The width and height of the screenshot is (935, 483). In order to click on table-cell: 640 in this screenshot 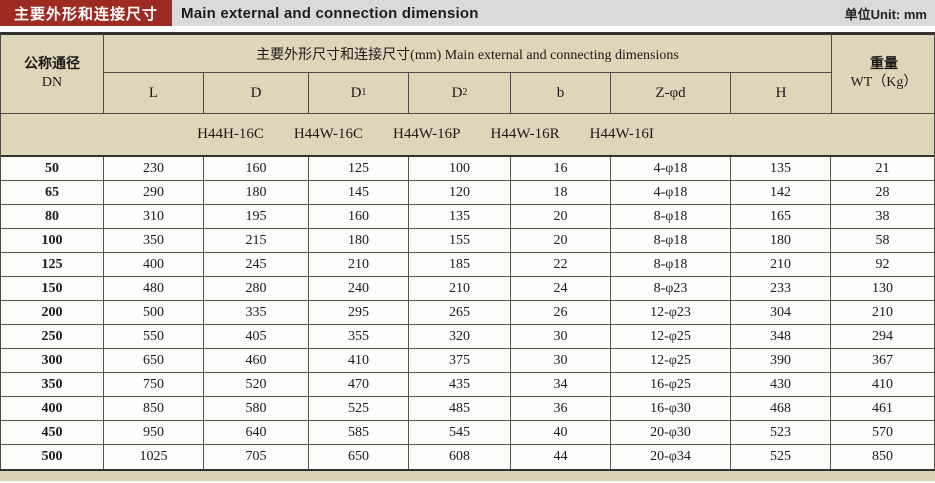, I will do `click(256, 432)`.